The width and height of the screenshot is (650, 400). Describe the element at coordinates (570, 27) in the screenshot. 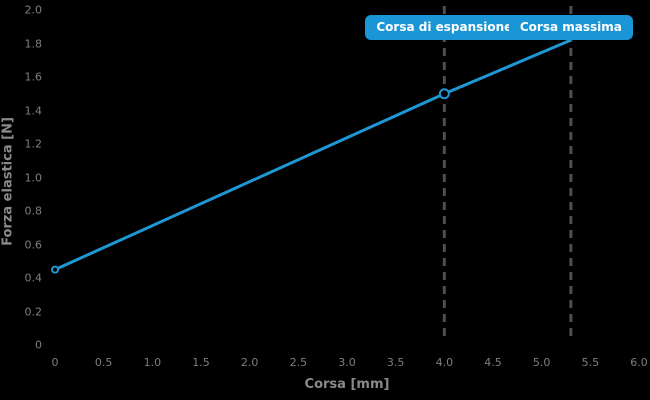

I see `annotation-badge: Corsa massima` at that location.